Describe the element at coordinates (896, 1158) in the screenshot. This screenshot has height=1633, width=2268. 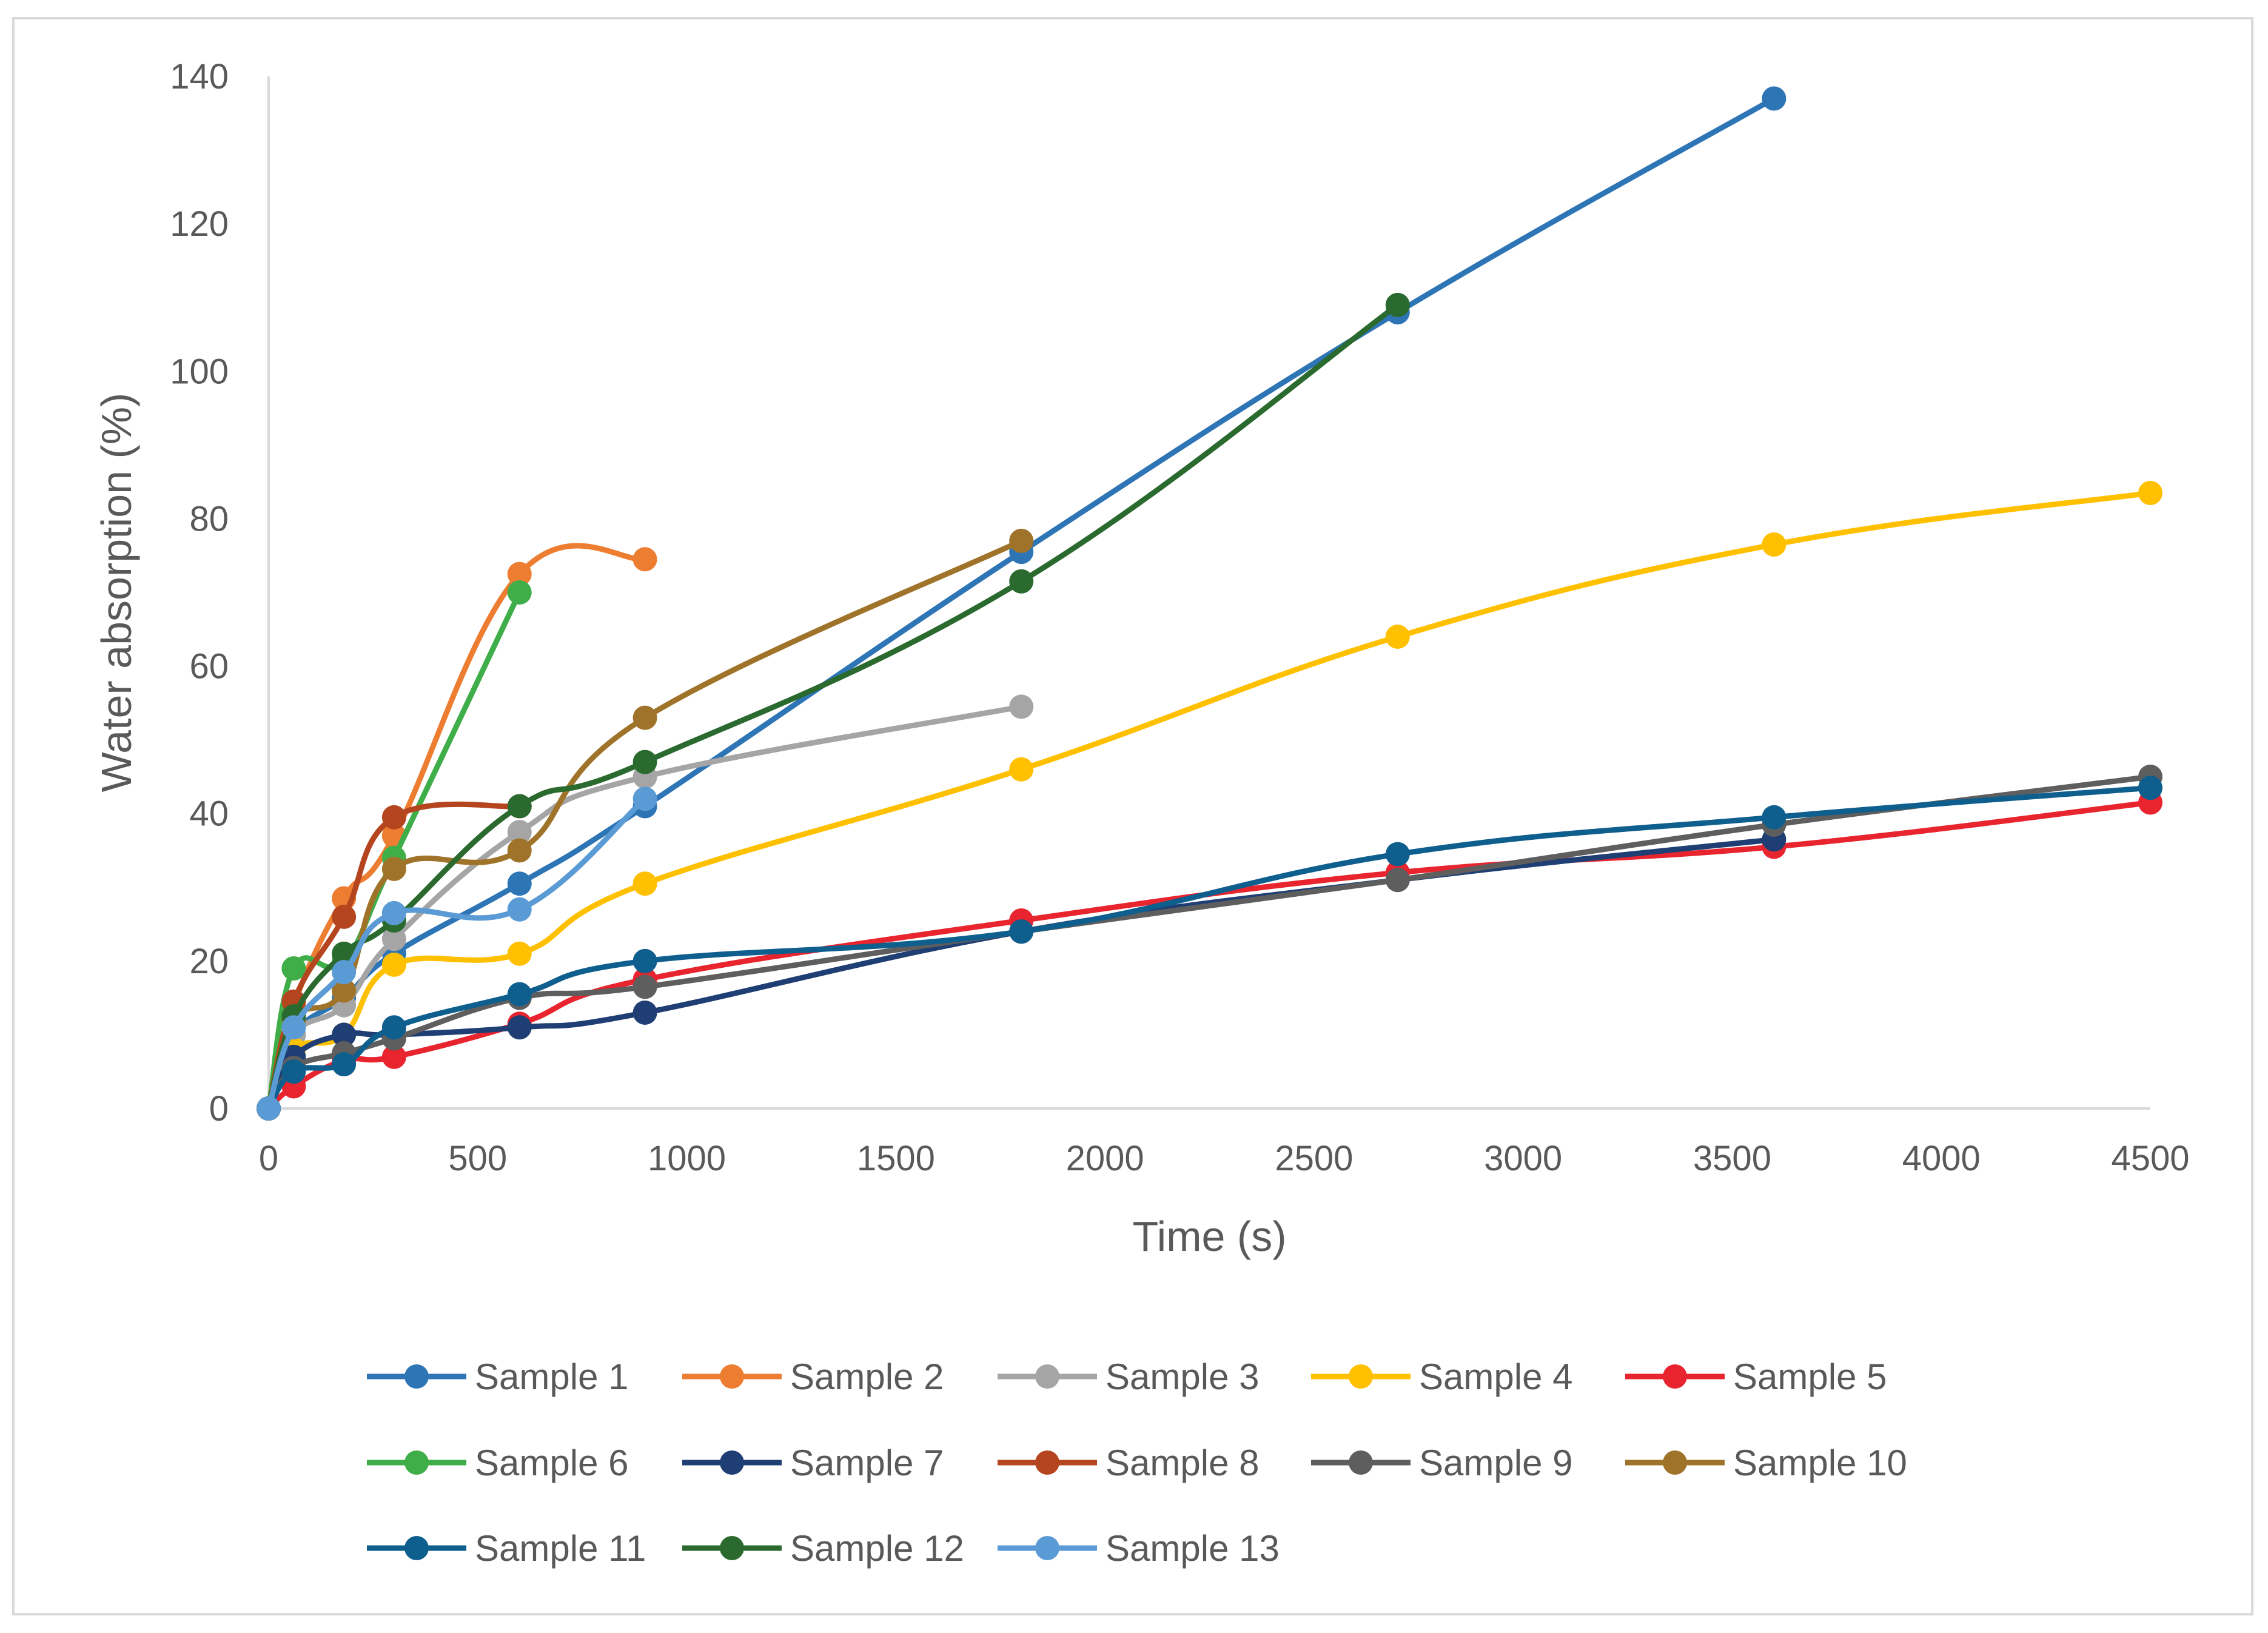
I see `x-tick-label: 1500` at that location.